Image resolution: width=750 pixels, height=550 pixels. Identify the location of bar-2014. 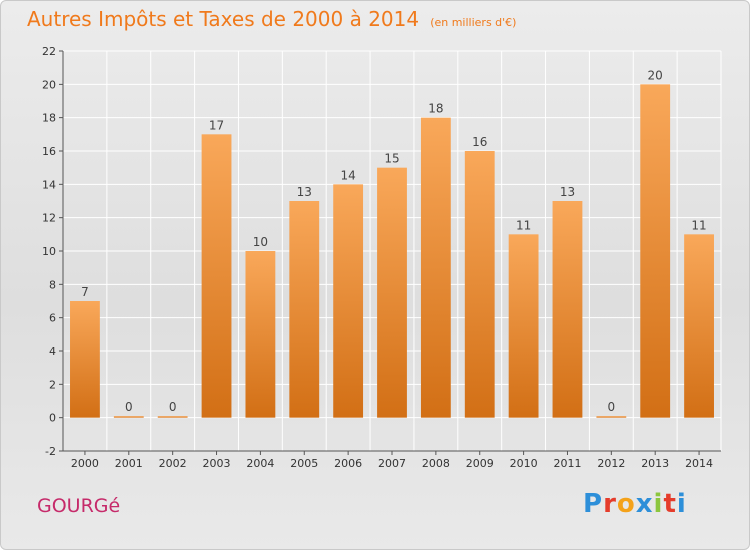
(699, 326).